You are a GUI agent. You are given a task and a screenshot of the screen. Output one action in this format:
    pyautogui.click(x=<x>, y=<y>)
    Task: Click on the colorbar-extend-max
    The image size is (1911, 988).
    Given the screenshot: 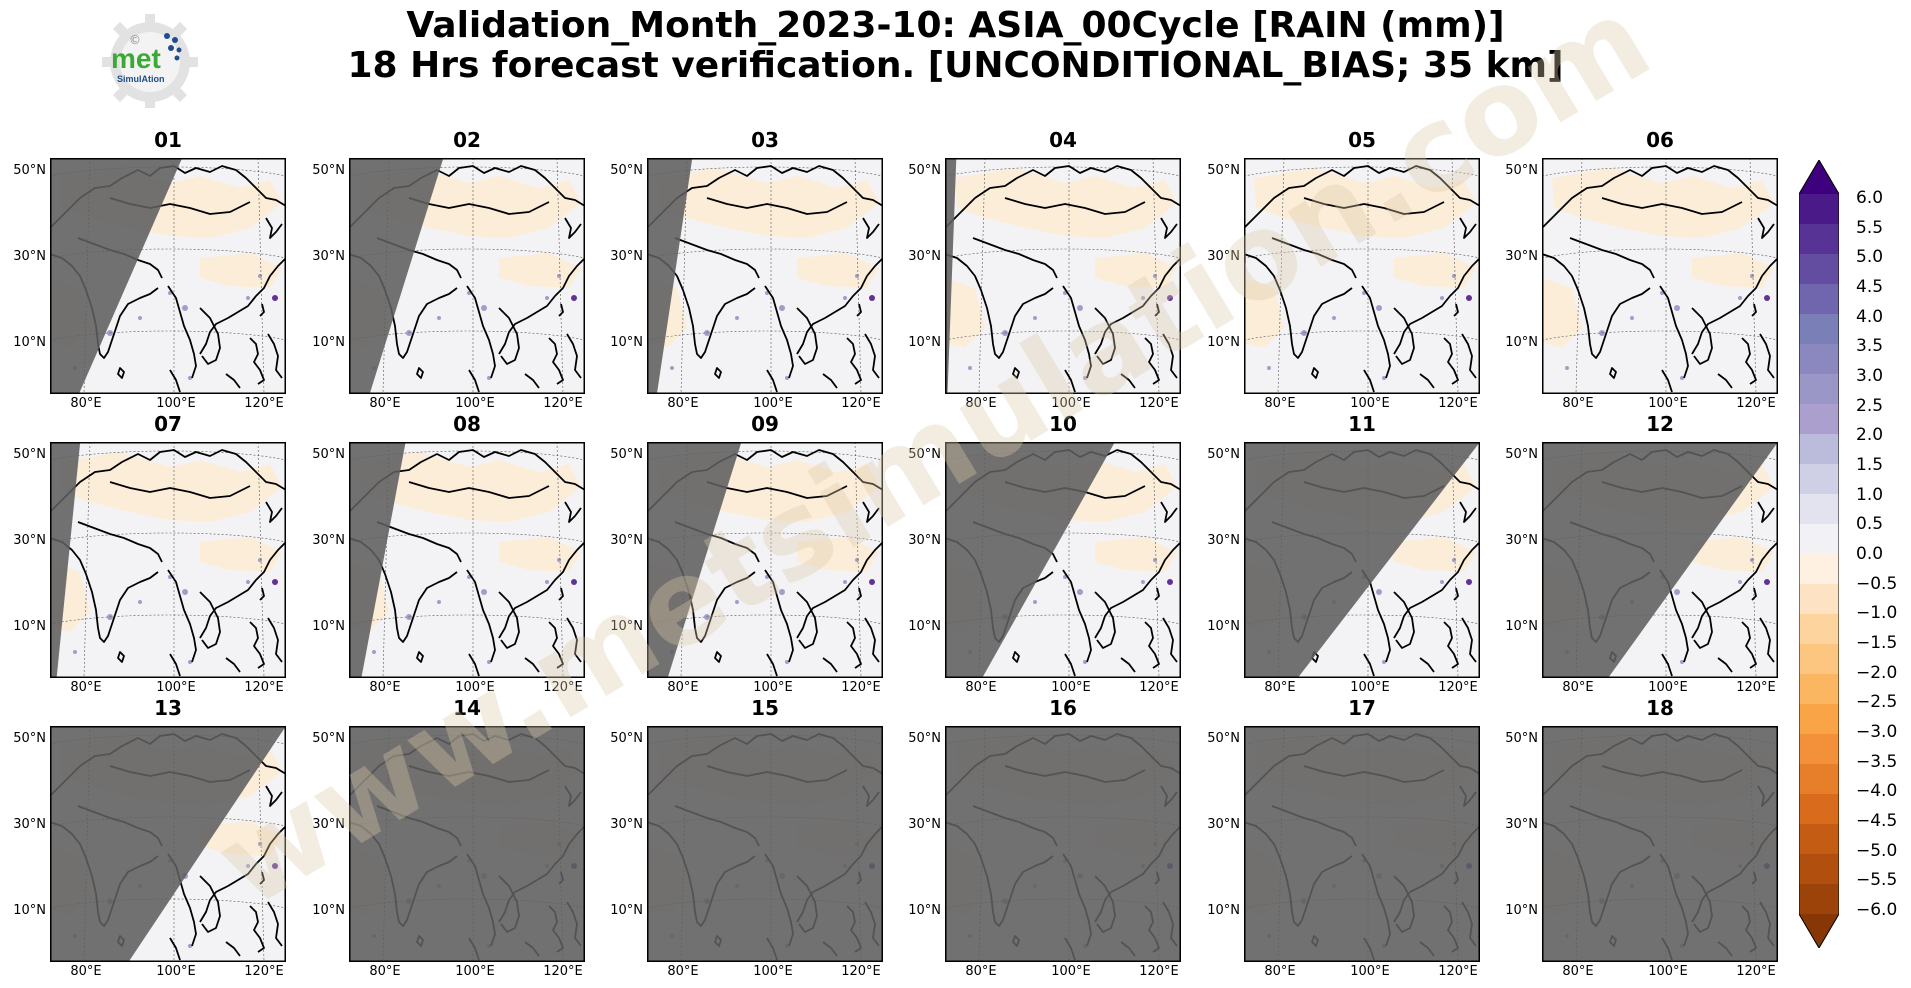 What is the action you would take?
    pyautogui.click(x=1819, y=177)
    